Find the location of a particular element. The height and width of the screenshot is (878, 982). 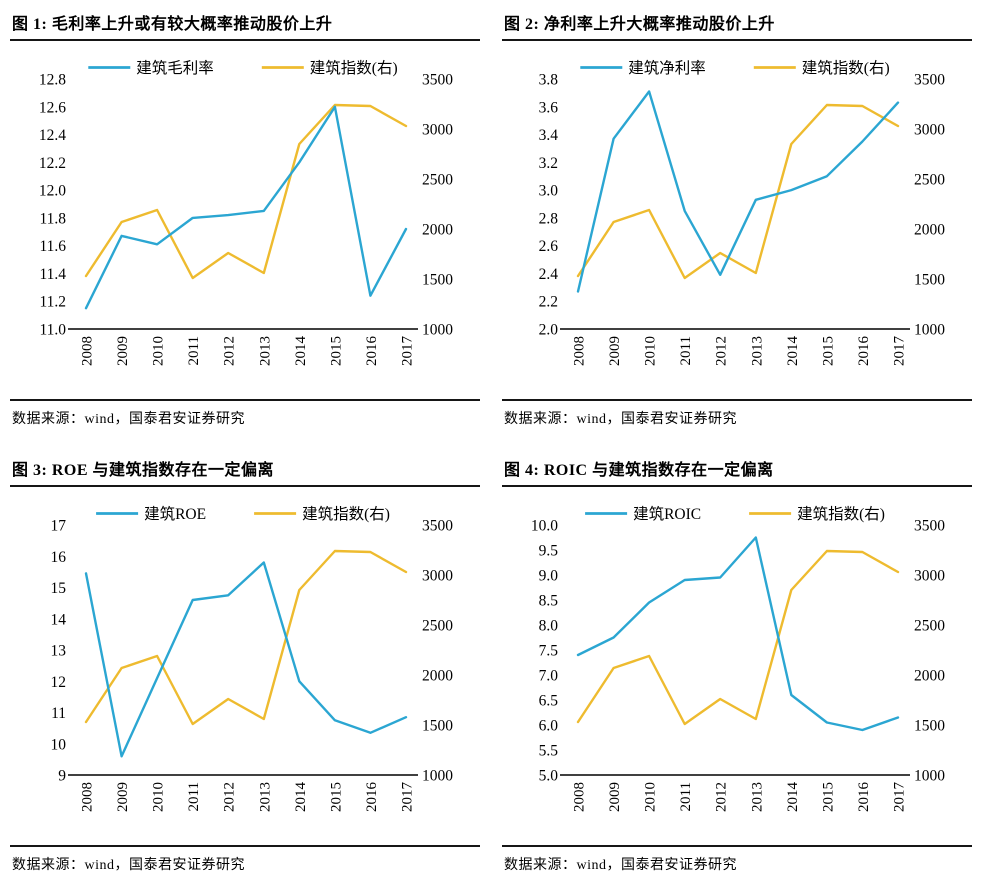

legend-item: 建筑ROIC is located at coordinates (643, 514).